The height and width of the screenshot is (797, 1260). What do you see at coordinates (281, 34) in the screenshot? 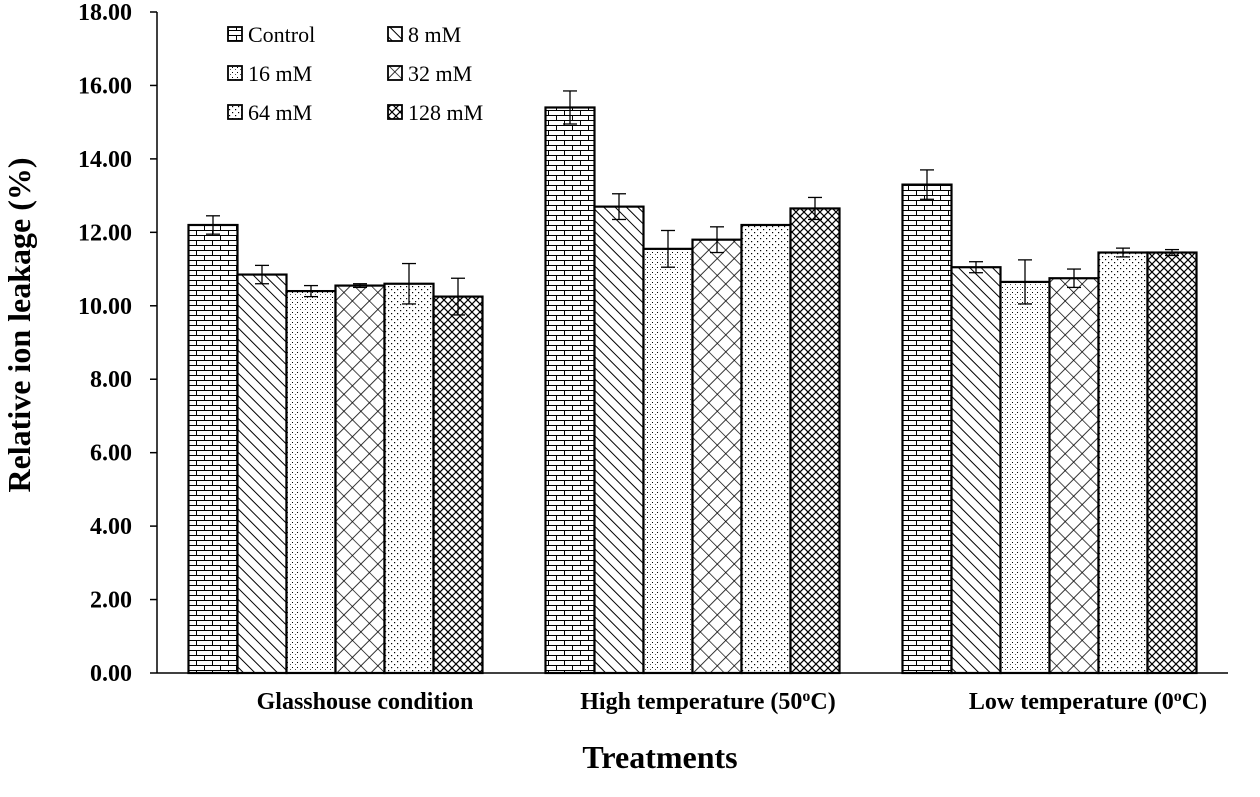
I see `legend-label: Control` at bounding box center [281, 34].